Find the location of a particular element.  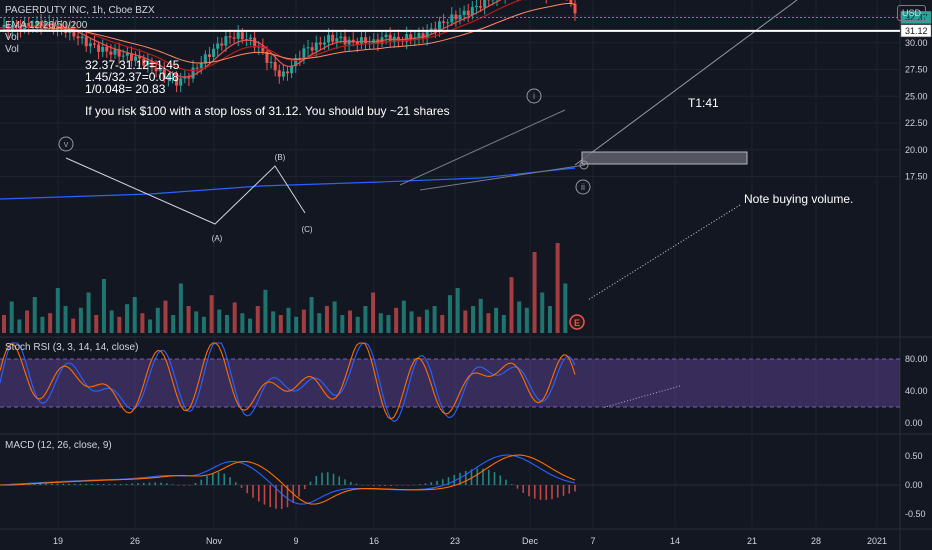

x-tick-label: 9 is located at coordinates (295, 541).